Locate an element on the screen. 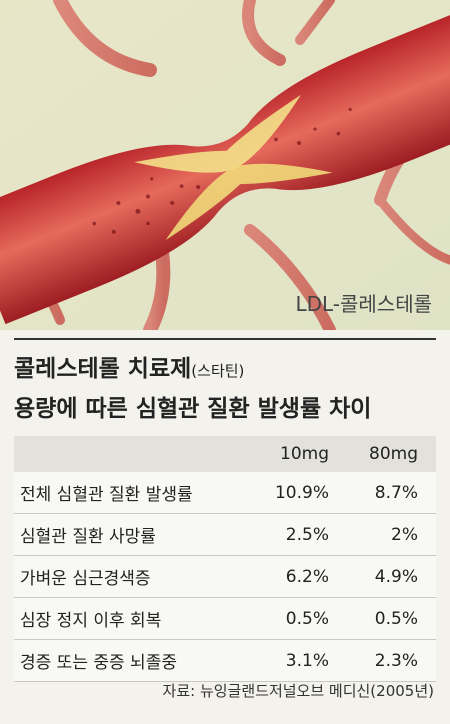 This screenshot has width=450, height=724. table-row: 전체 심혈관 질환 발생률 10.9% 8.7% is located at coordinates (225, 493).